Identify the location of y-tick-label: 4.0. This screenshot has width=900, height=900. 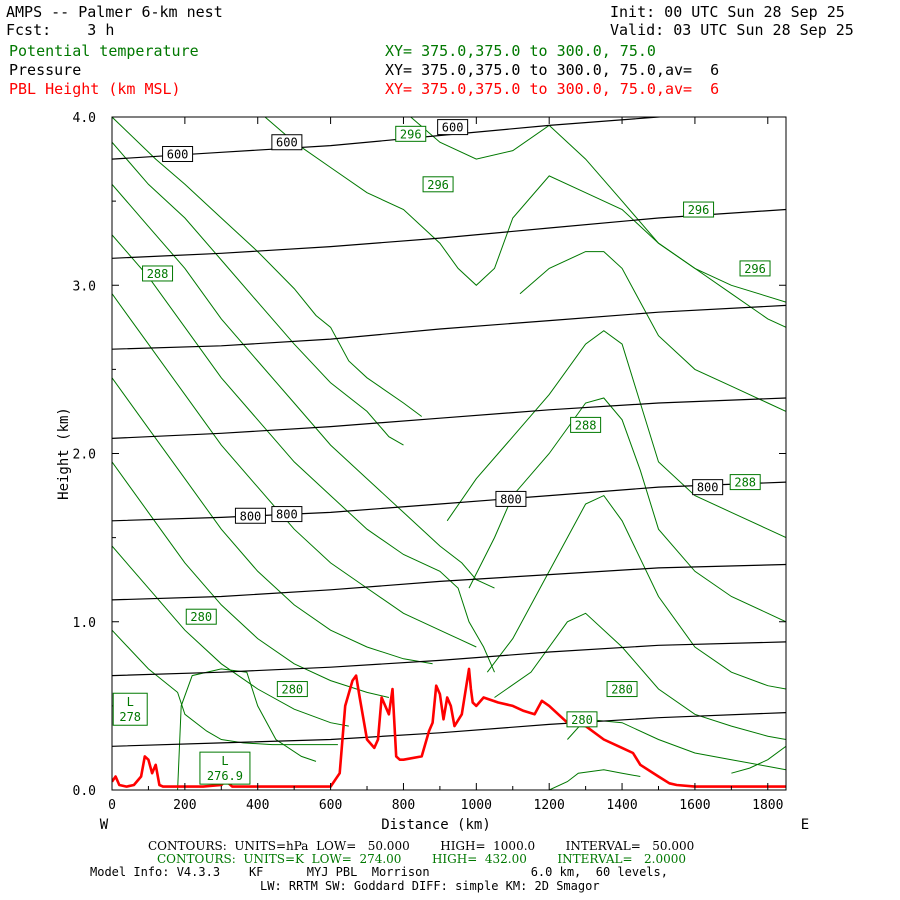
(84, 118).